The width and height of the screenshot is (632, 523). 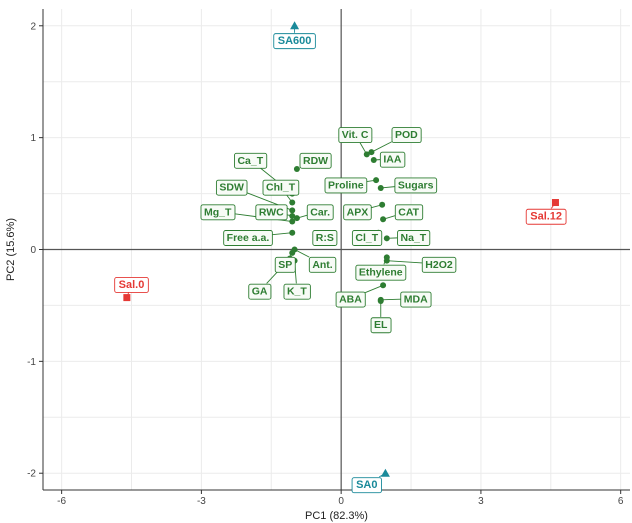 I want to click on label-free-a-a: Free a.a., so click(x=248, y=238).